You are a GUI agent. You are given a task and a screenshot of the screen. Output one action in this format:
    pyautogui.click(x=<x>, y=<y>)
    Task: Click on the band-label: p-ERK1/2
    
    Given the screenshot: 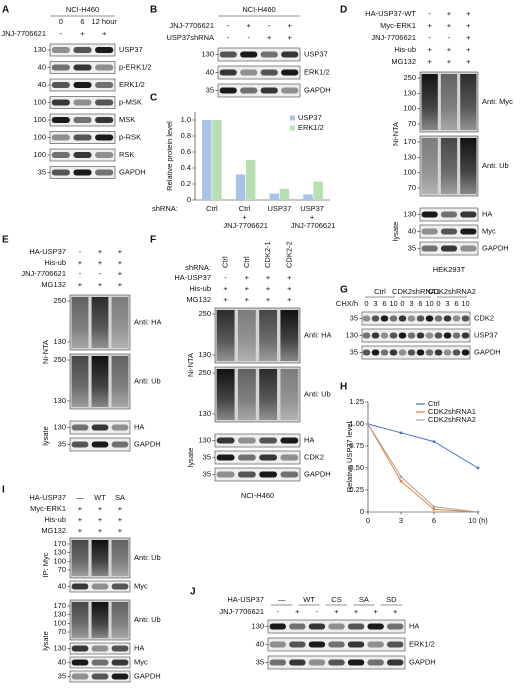 What is the action you would take?
    pyautogui.click(x=135, y=66)
    